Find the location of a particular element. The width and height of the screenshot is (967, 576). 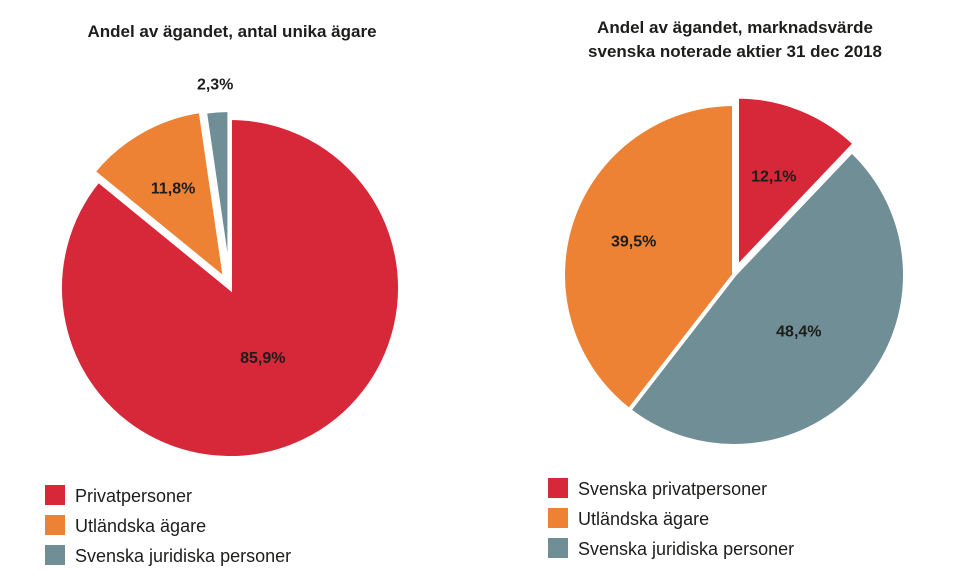

legend-label: Privatpersoner is located at coordinates (133, 496).